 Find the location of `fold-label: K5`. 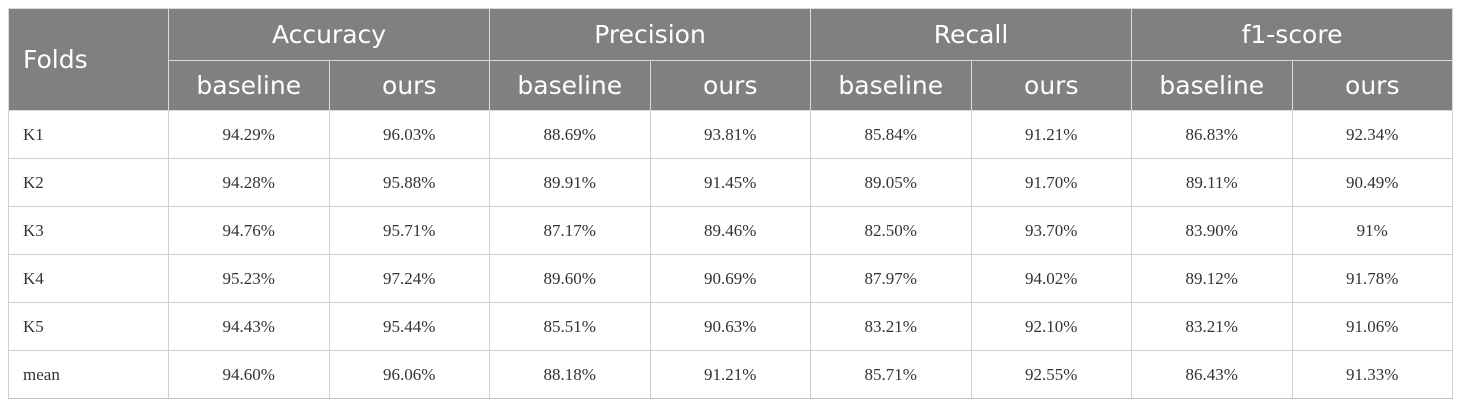

fold-label: K5 is located at coordinates (88, 326).